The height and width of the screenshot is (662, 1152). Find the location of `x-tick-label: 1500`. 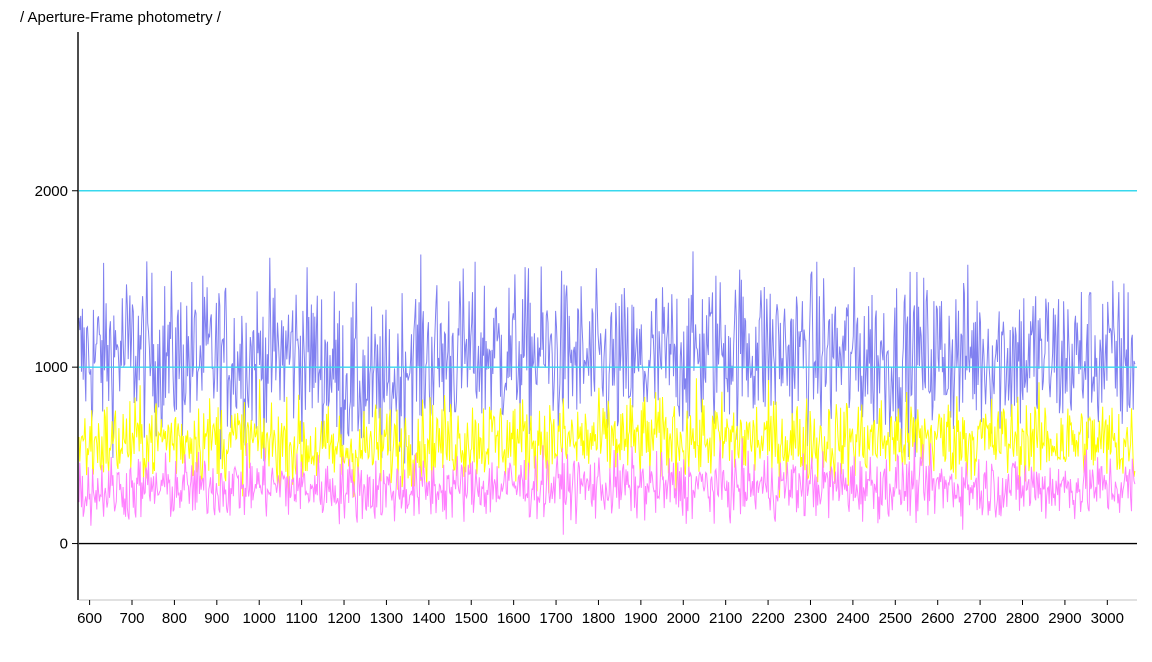

x-tick-label: 1500 is located at coordinates (471, 618).